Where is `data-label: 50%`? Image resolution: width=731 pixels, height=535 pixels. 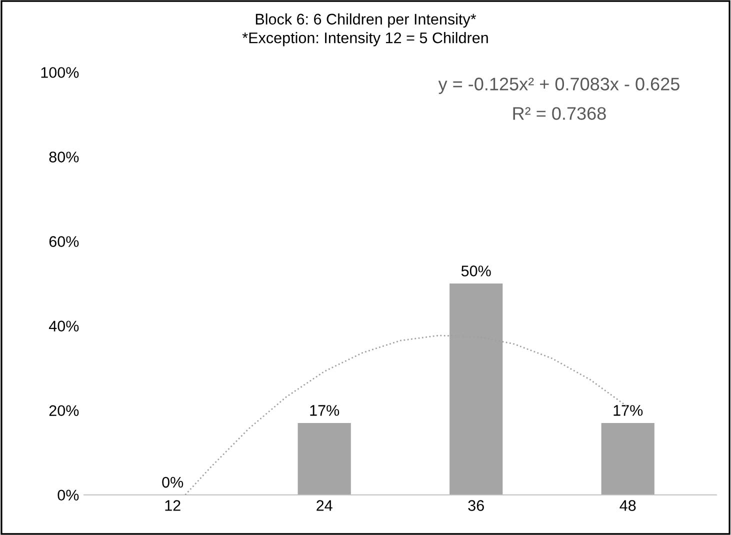
data-label: 50% is located at coordinates (476, 271).